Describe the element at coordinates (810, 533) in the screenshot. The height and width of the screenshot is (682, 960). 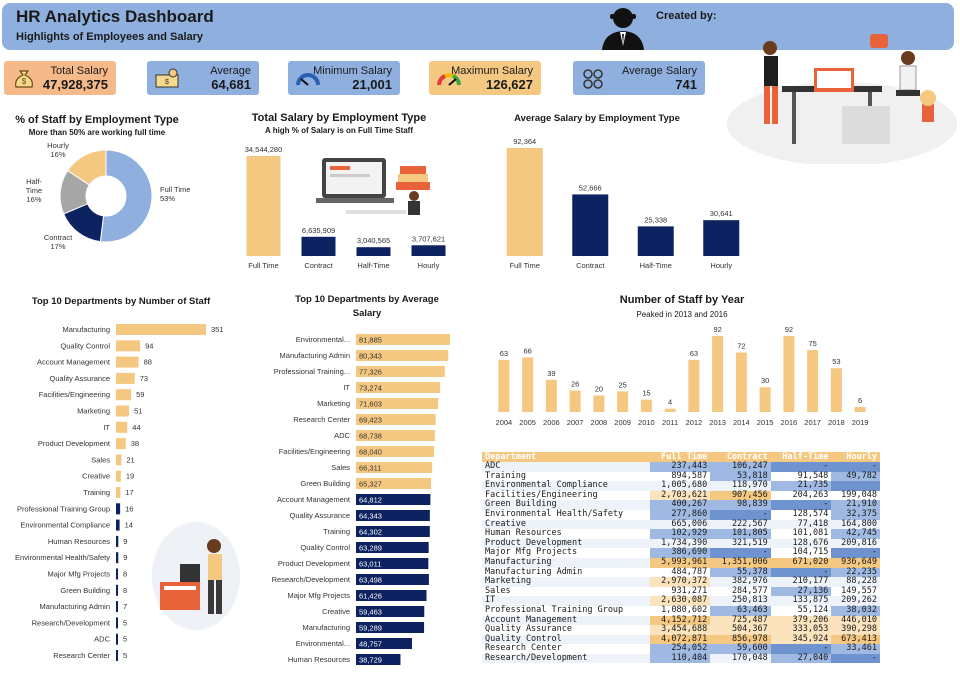
I see `table-cell: 101,081` at that location.